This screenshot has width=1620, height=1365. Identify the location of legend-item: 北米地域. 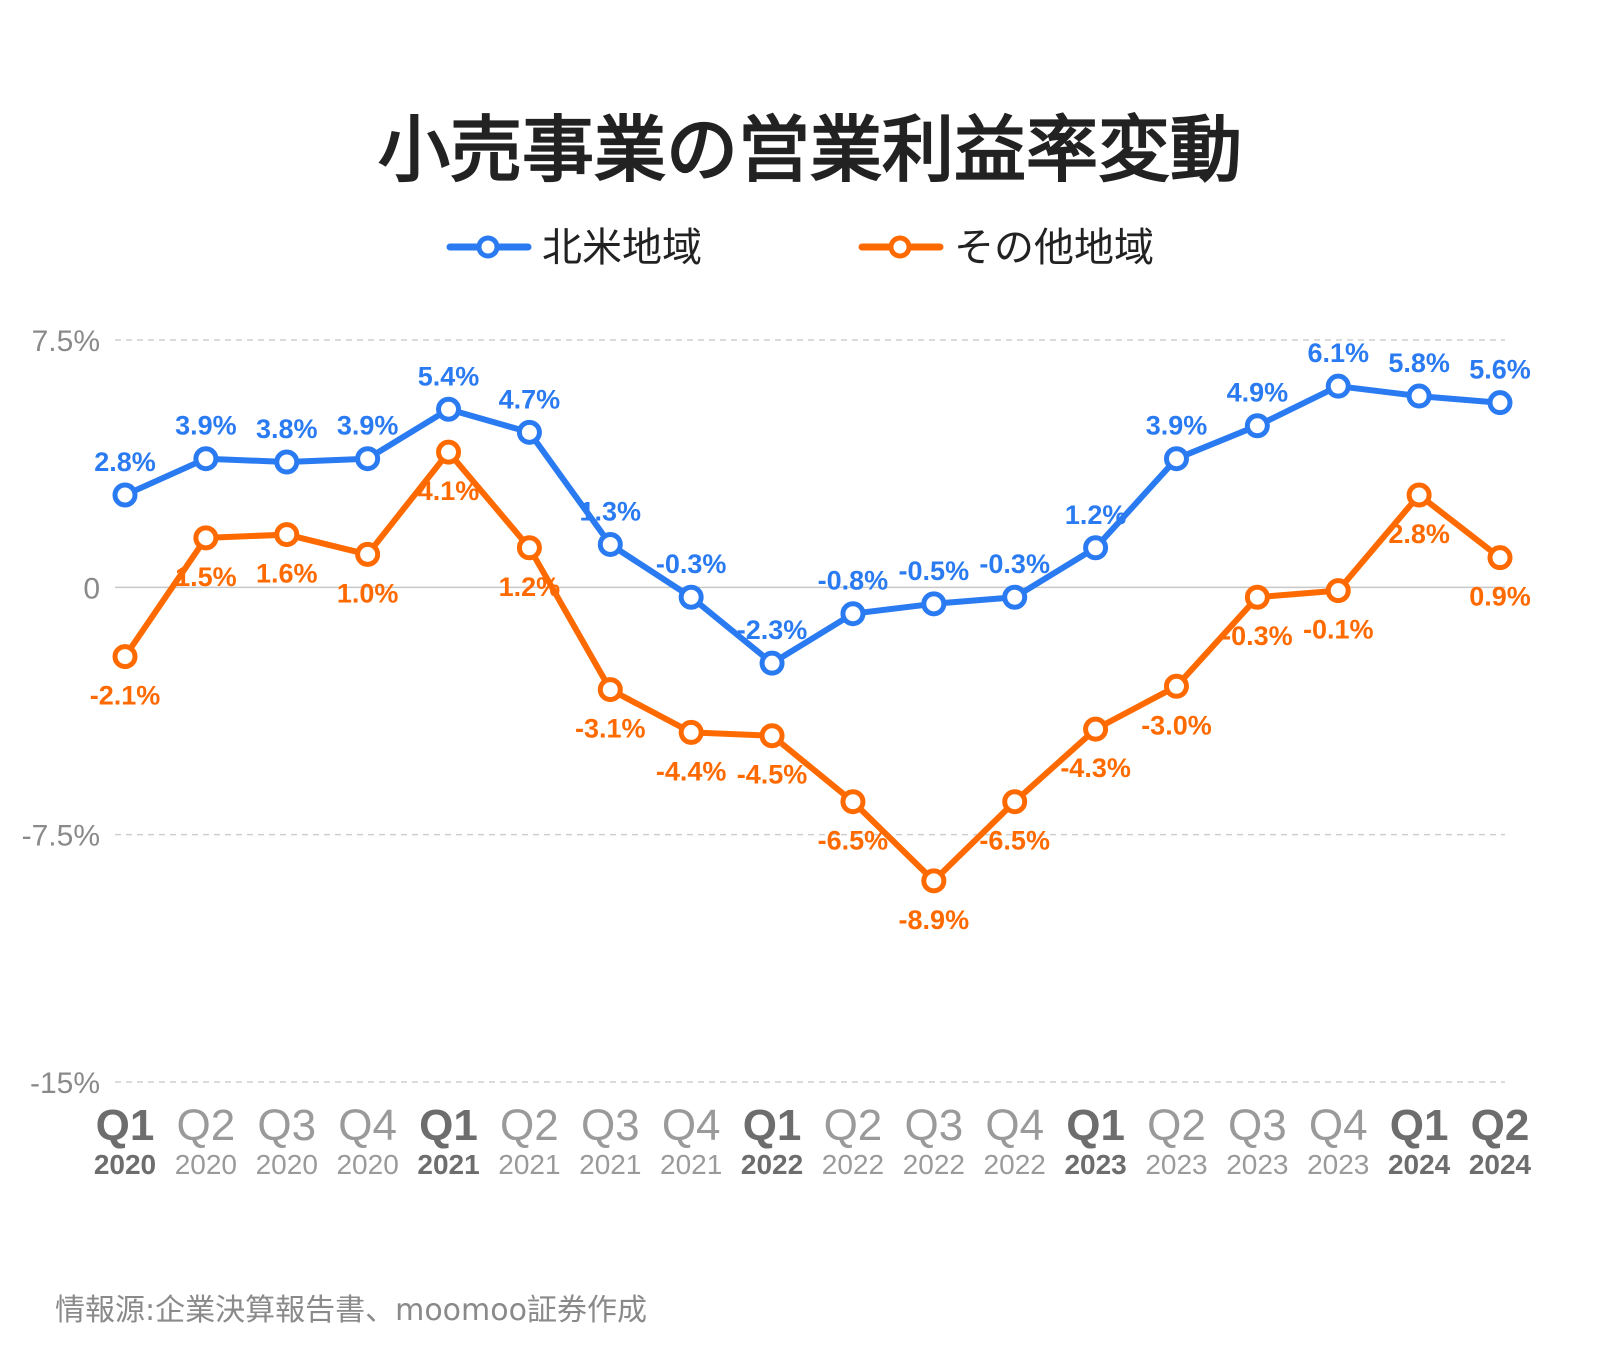
(574, 248).